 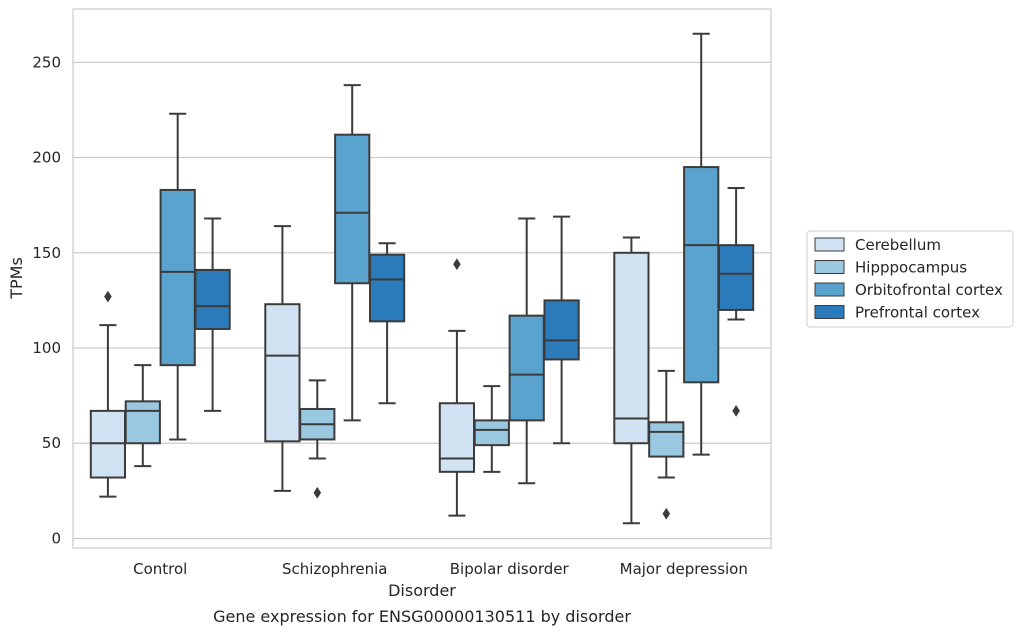 I want to click on x-tick-label: Bipolar disorder, so click(x=510, y=569).